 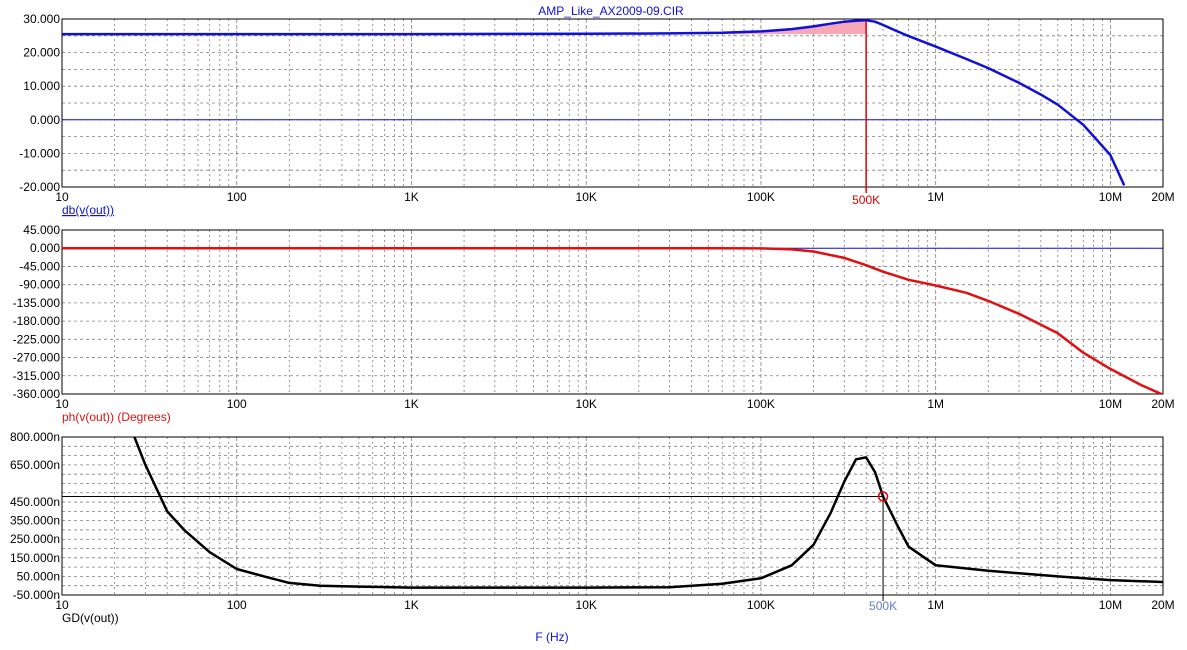 I want to click on y-tick-label: -135.000, so click(x=37, y=303).